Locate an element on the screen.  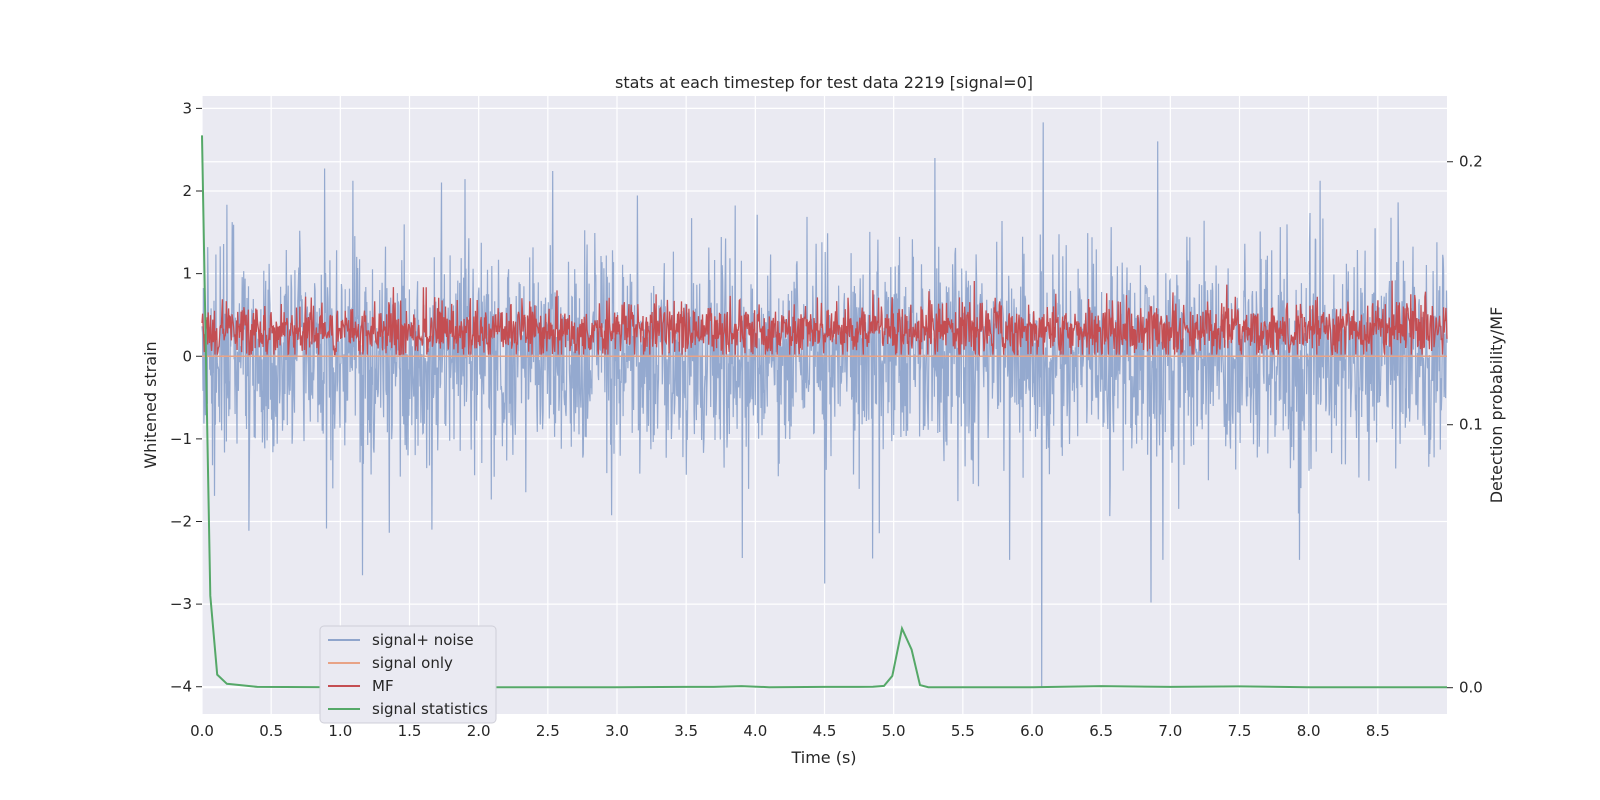
x-tick-label: 8.5 is located at coordinates (1378, 731).